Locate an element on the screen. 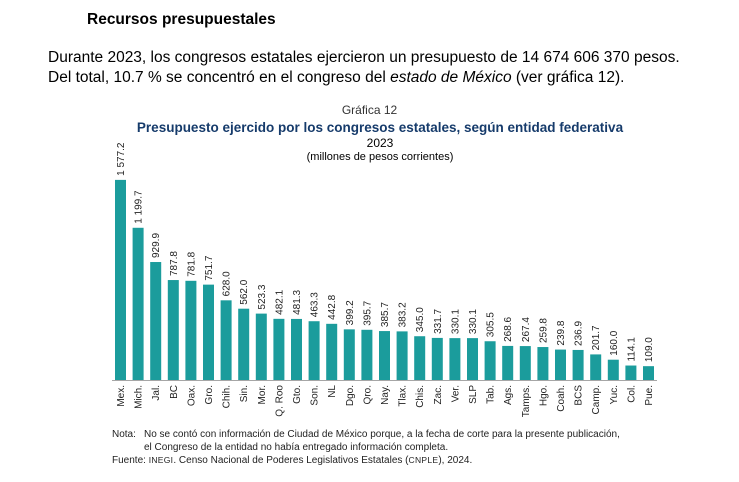 This screenshot has width=739, height=482. value-label-6: 628.0 is located at coordinates (227, 283).